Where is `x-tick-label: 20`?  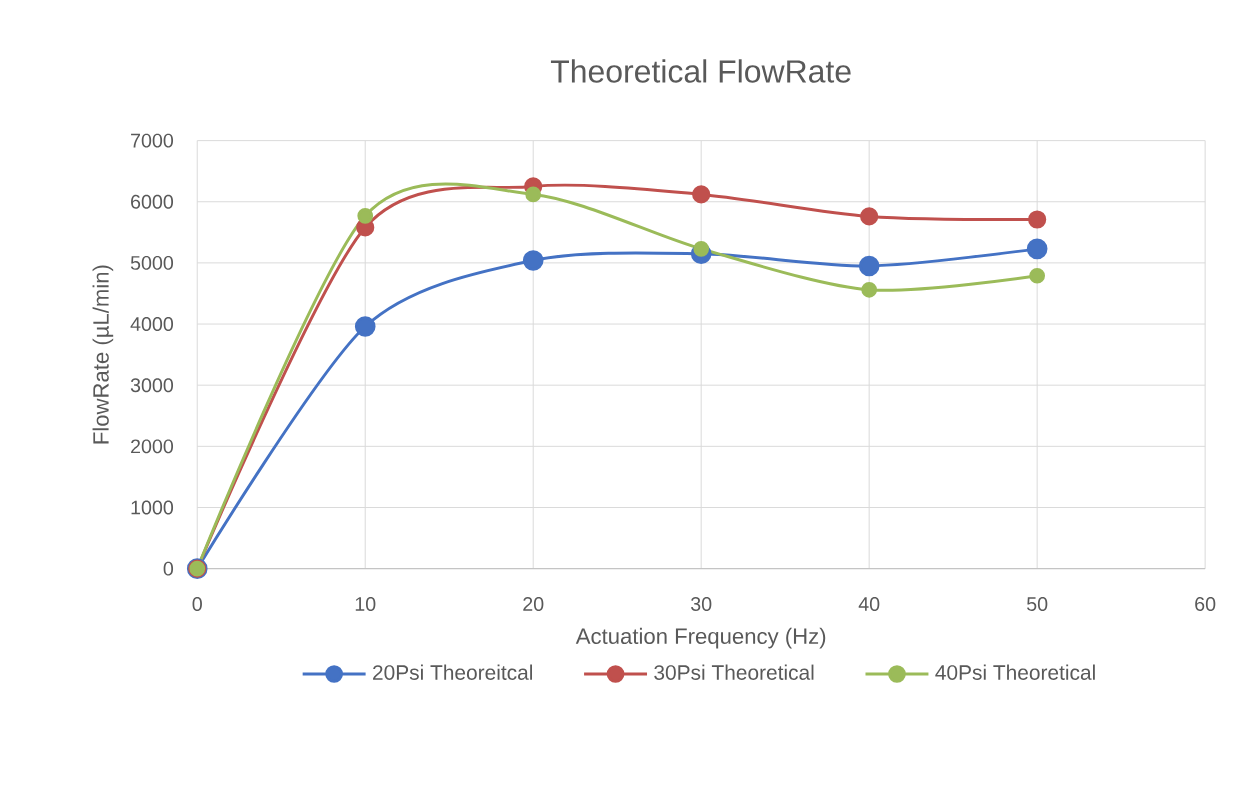
x-tick-label: 20 is located at coordinates (533, 604).